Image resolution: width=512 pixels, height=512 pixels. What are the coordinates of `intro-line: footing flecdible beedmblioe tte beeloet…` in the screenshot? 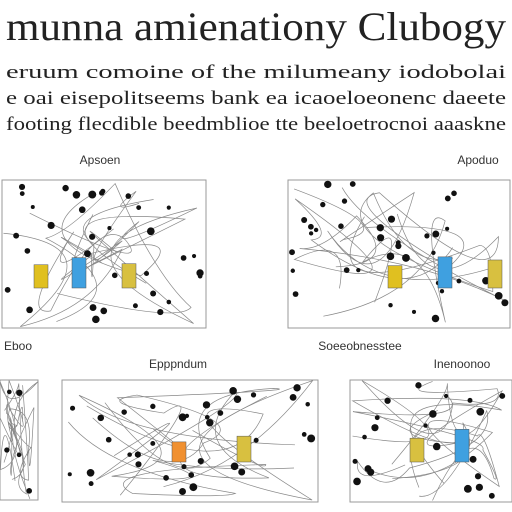 It's located at (256, 124).